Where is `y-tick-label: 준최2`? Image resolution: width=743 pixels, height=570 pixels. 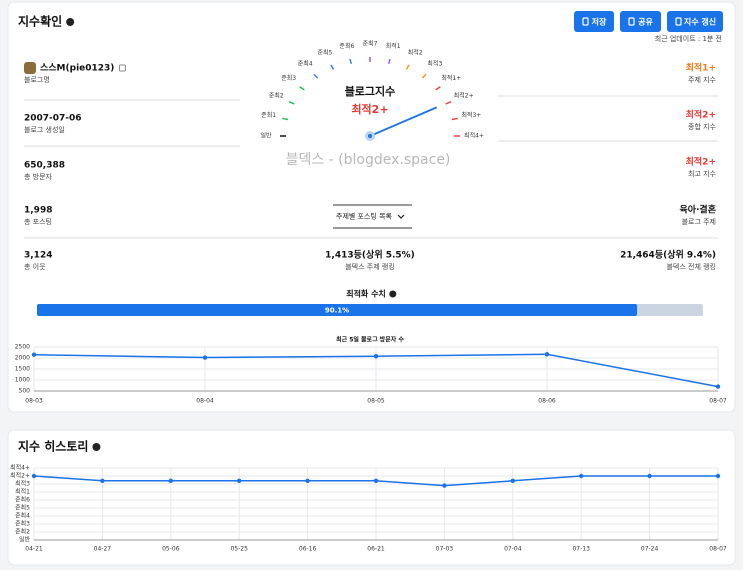
y-tick-label: 준최2 is located at coordinates (22, 532).